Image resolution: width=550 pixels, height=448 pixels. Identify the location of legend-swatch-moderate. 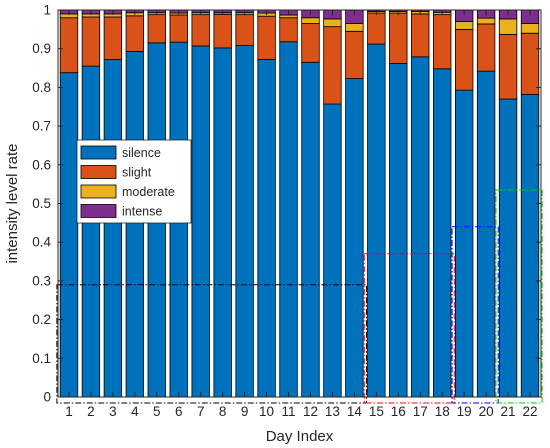
(98, 191).